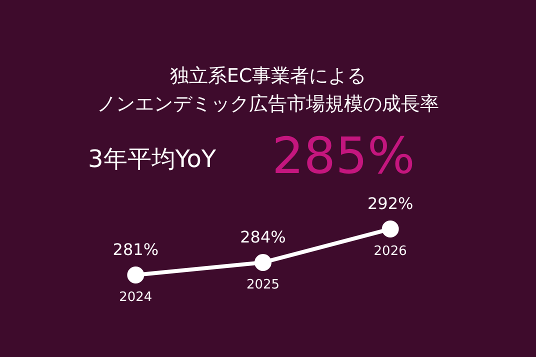 Image resolution: width=536 pixels, height=357 pixels. I want to click on data-label: 284%, so click(263, 236).